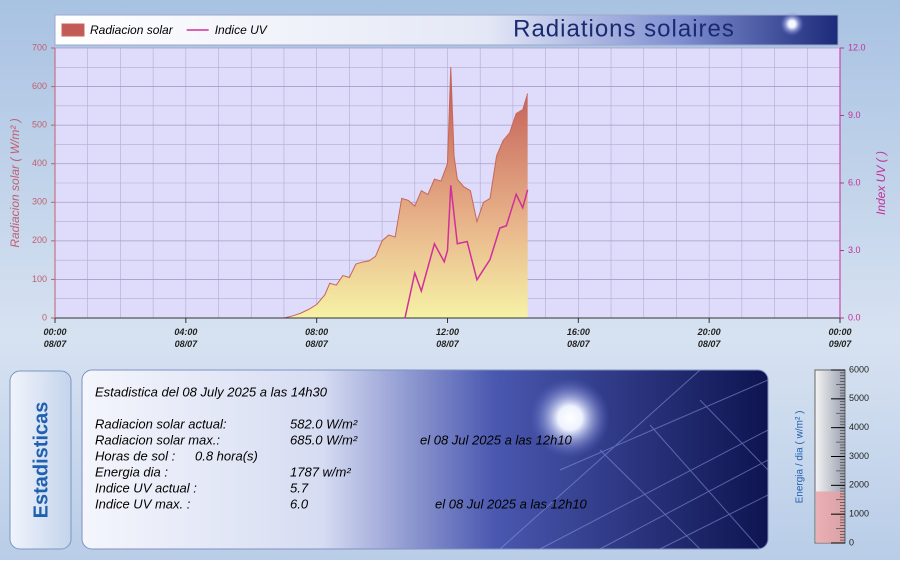 The height and width of the screenshot is (565, 900). I want to click on y-tick-label: 0, so click(44, 317).